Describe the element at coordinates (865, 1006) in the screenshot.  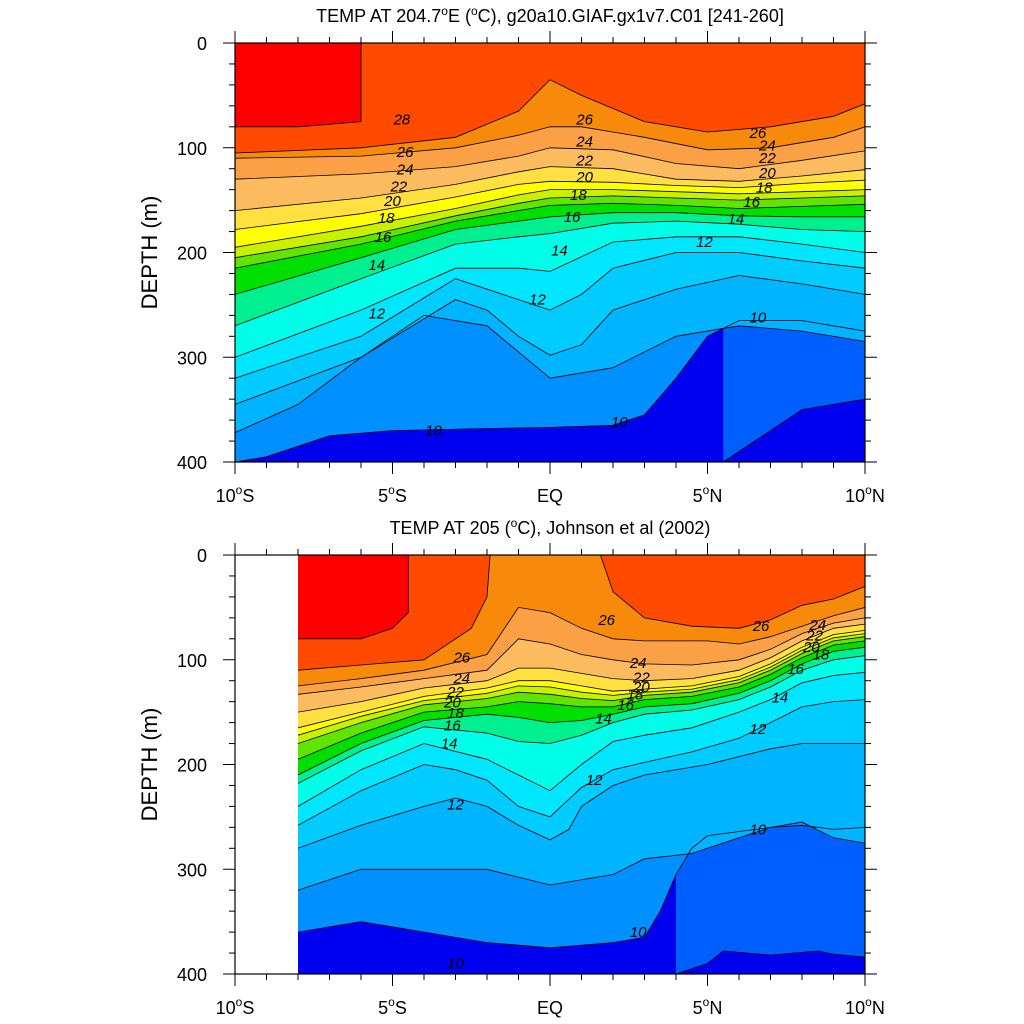
I see `x-tick-label: 10oN` at that location.